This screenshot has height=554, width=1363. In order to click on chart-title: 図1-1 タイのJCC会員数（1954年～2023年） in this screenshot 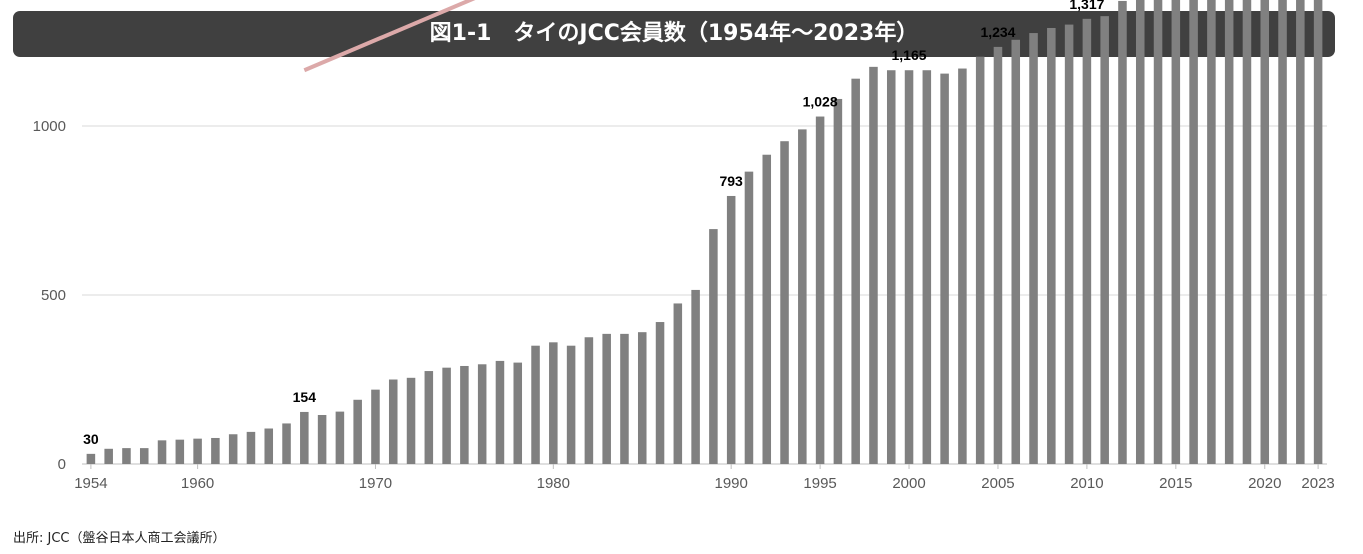, I will do `click(674, 33)`.